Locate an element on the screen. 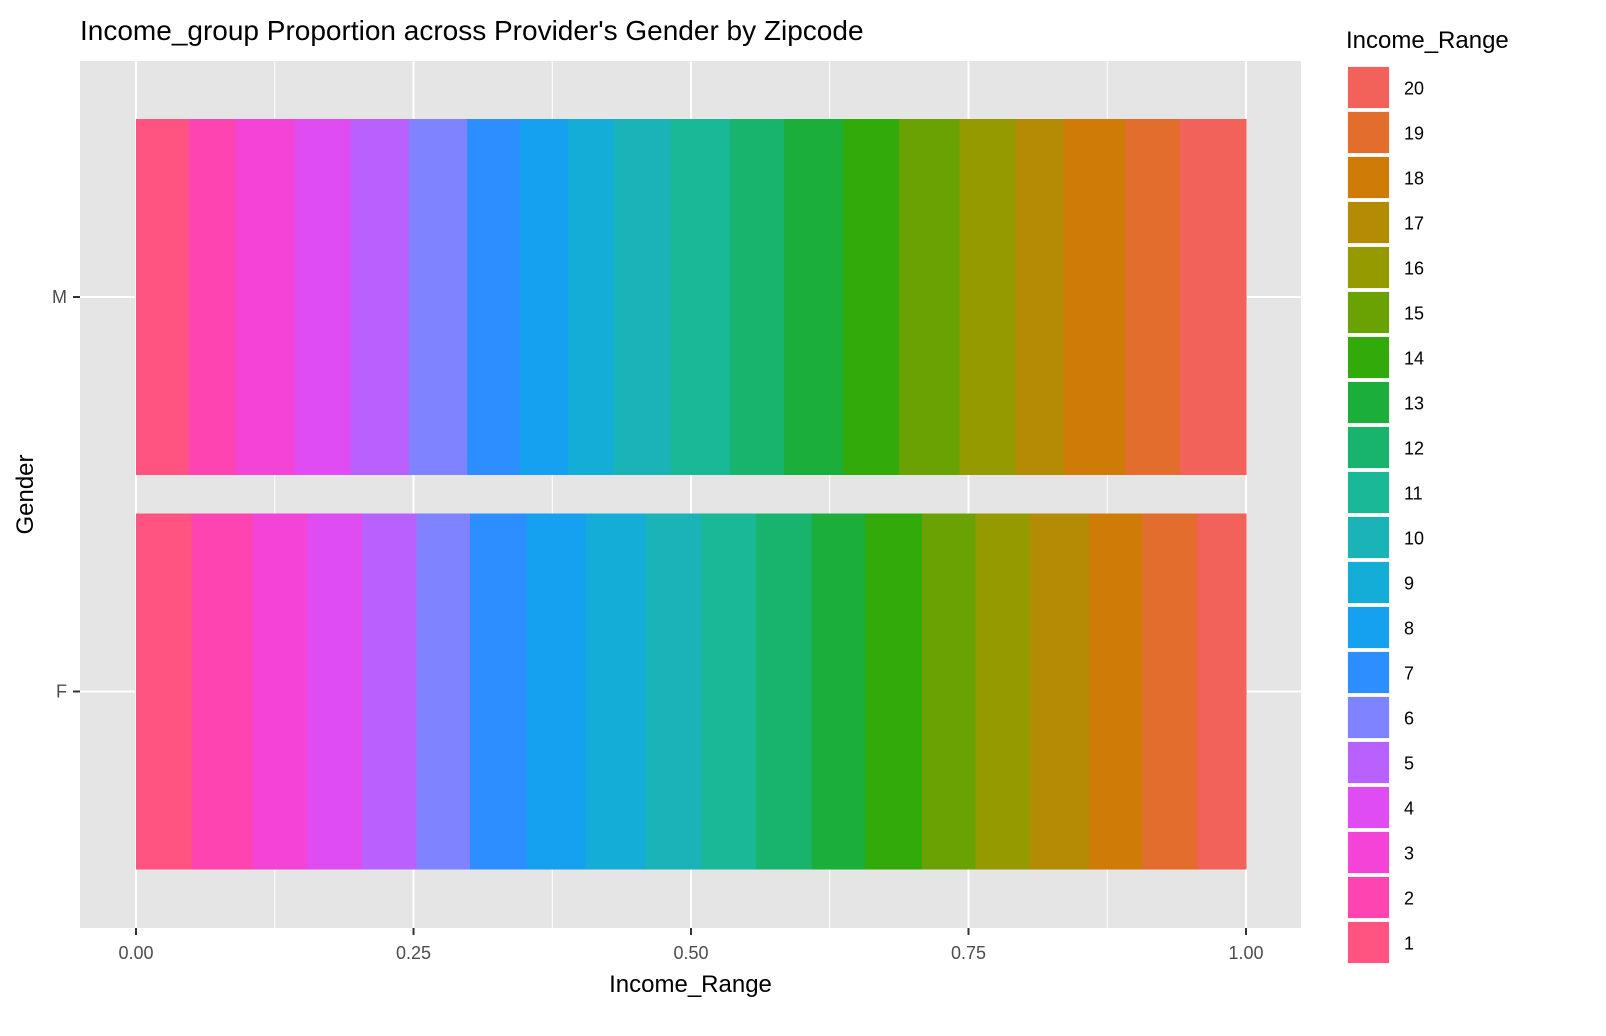 This screenshot has width=1606, height=1036. y-axis-title: Gender is located at coordinates (25, 494).